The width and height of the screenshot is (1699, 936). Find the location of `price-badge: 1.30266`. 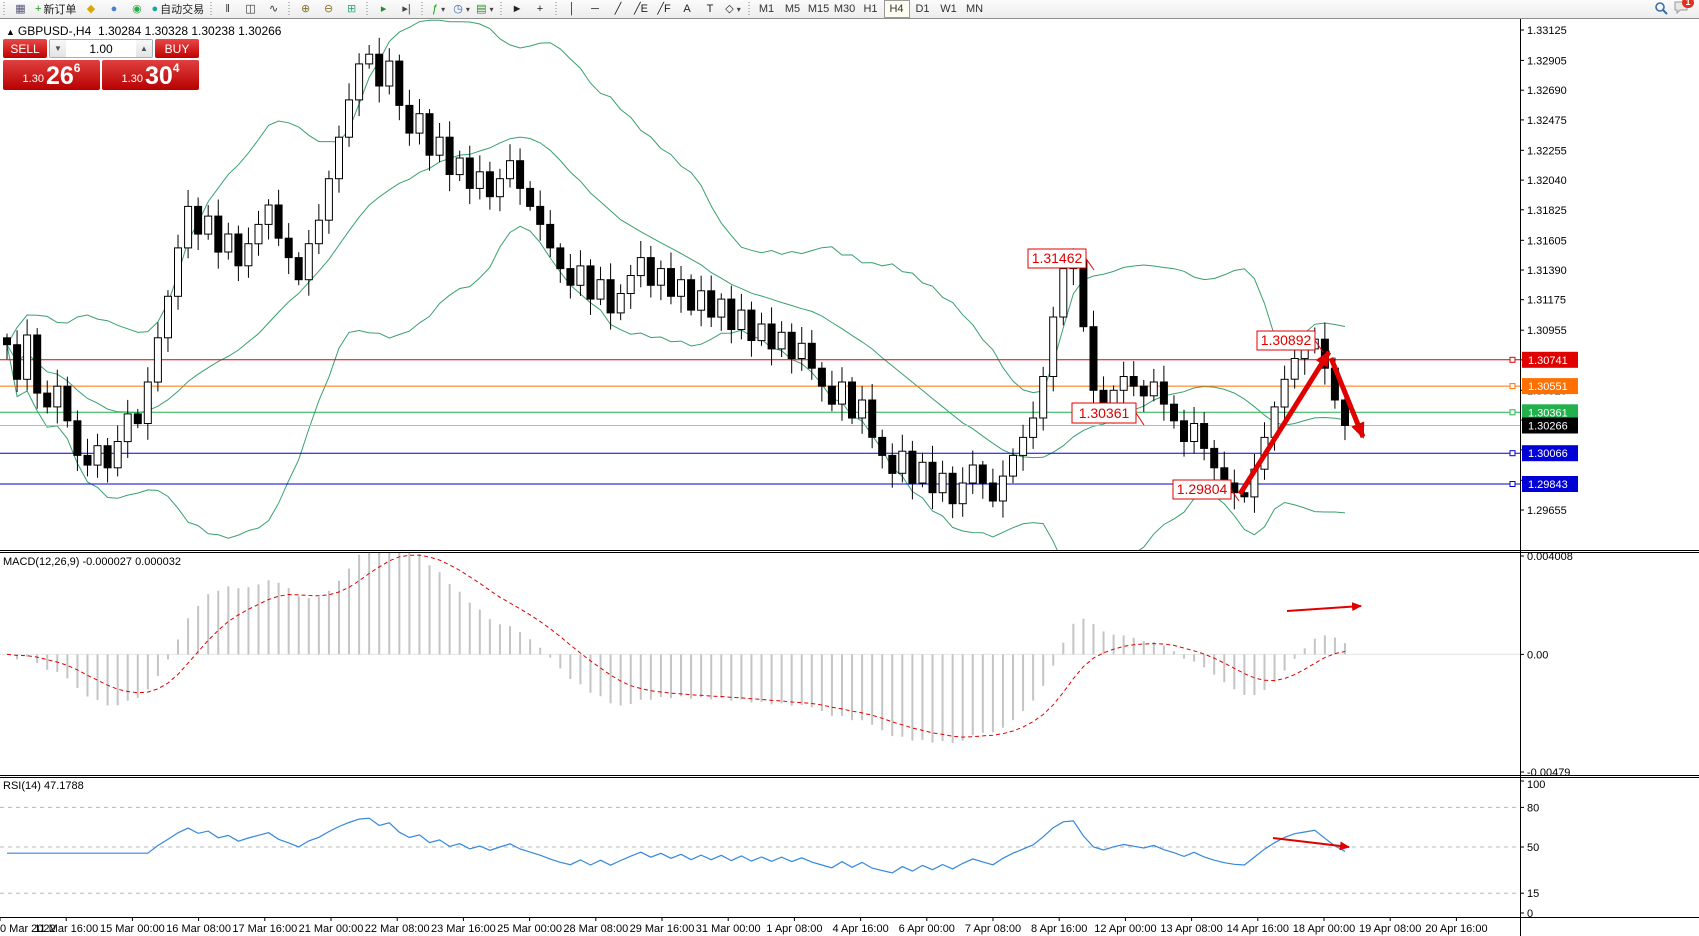

price-badge: 1.30266 is located at coordinates (1550, 425).